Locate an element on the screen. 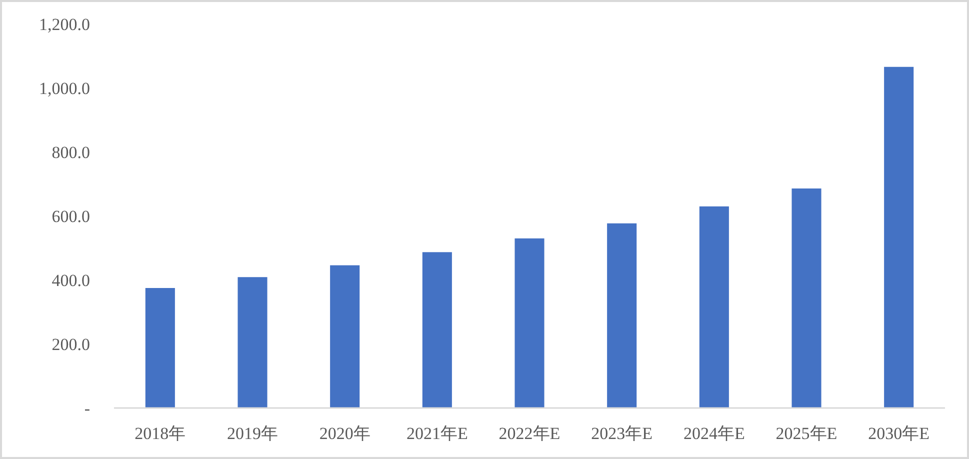 Image resolution: width=969 pixels, height=459 pixels. x-tick-label: 2024年E is located at coordinates (714, 433).